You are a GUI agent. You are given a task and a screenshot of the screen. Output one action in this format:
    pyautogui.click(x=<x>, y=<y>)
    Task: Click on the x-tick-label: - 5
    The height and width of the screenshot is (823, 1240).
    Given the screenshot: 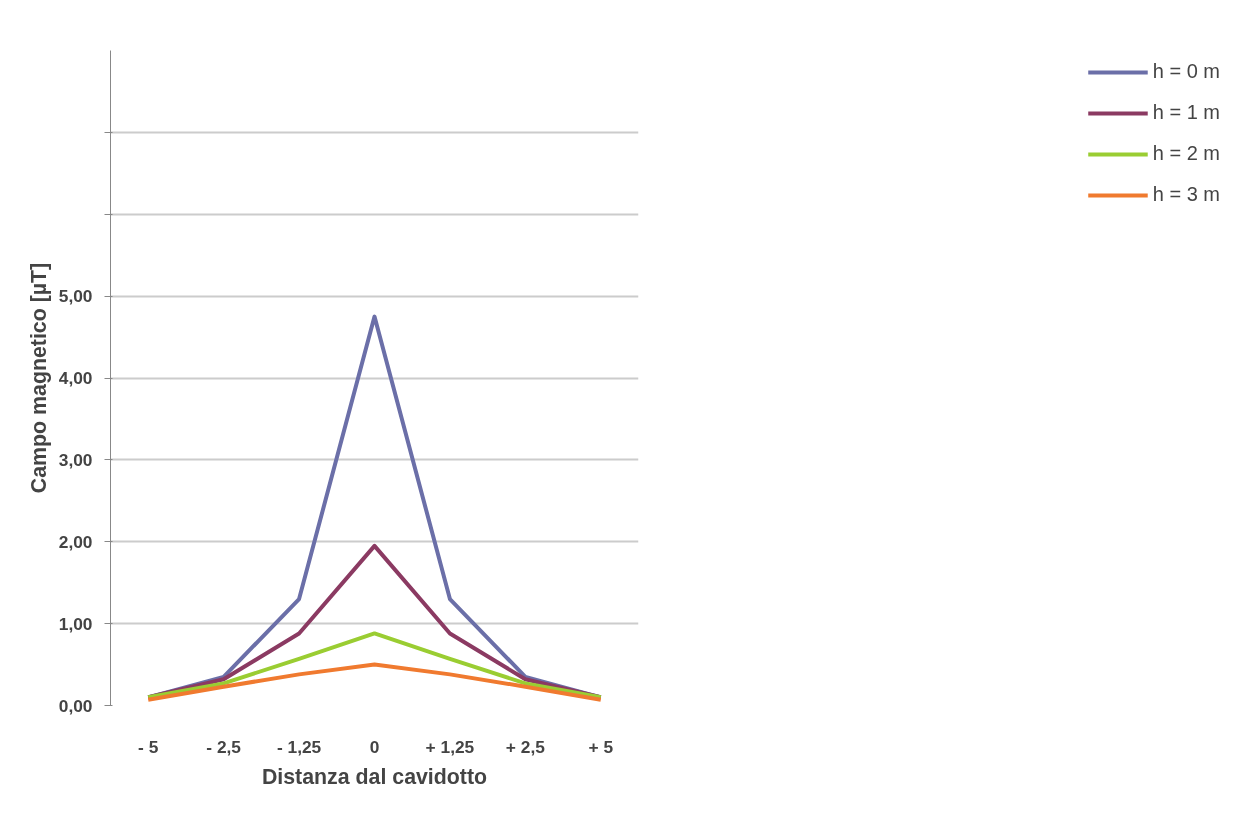 What is the action you would take?
    pyautogui.click(x=148, y=746)
    